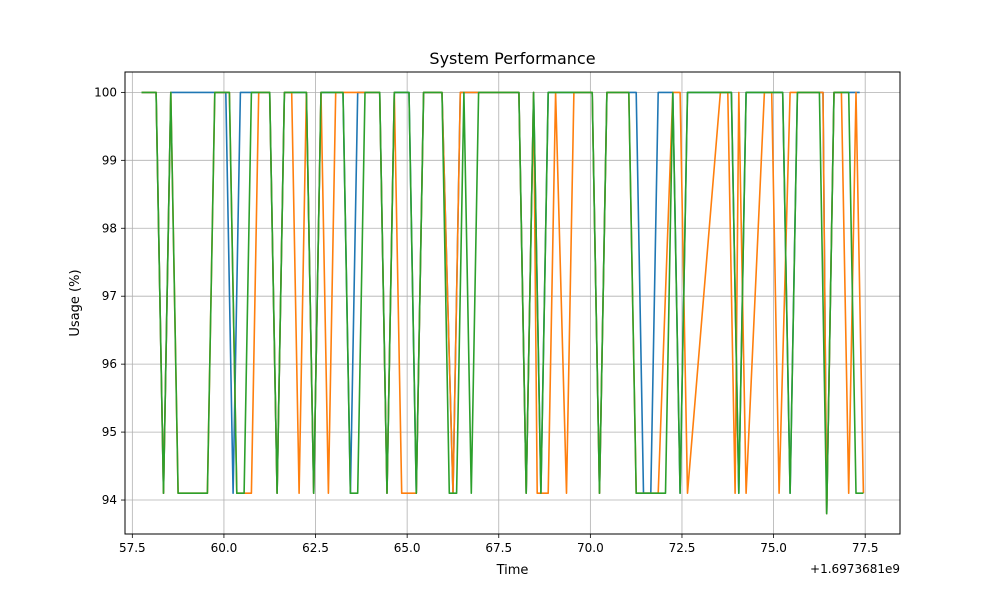 The height and width of the screenshot is (600, 1000). What do you see at coordinates (865, 548) in the screenshot?
I see `x-tick-label: 77.5` at bounding box center [865, 548].